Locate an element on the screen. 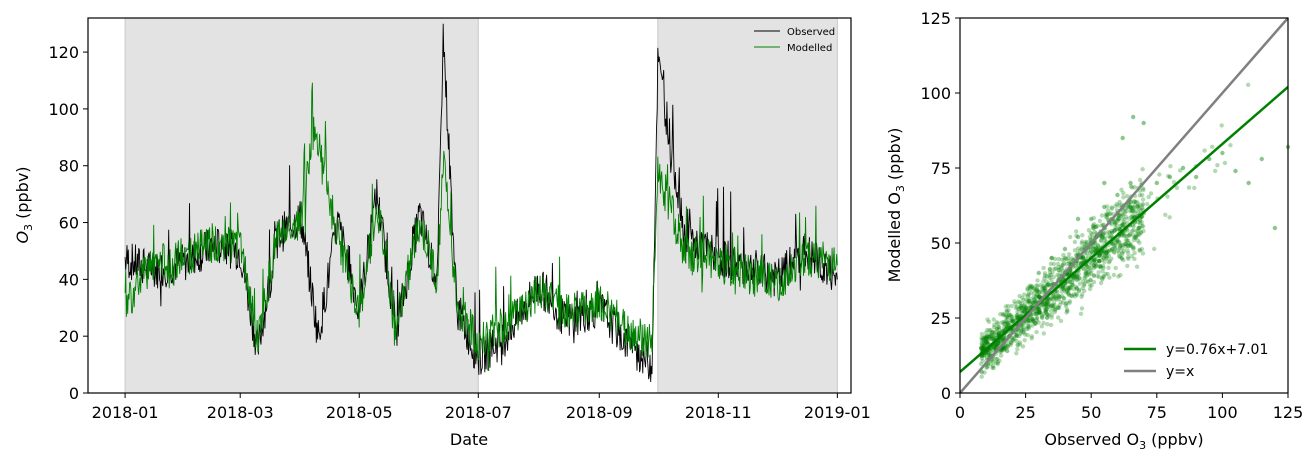  y-axis-title-sub: 3 is located at coordinates (28, 227).